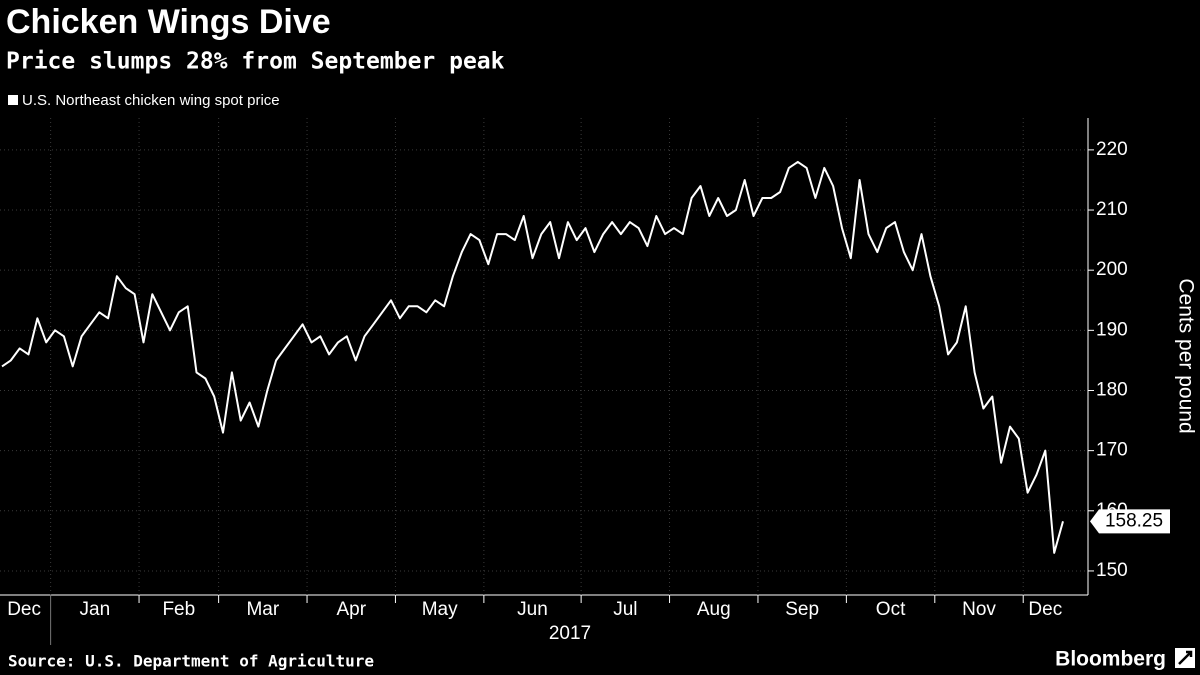 This screenshot has height=675, width=1200. What do you see at coordinates (1110, 659) in the screenshot?
I see `brand: Bloomberg` at bounding box center [1110, 659].